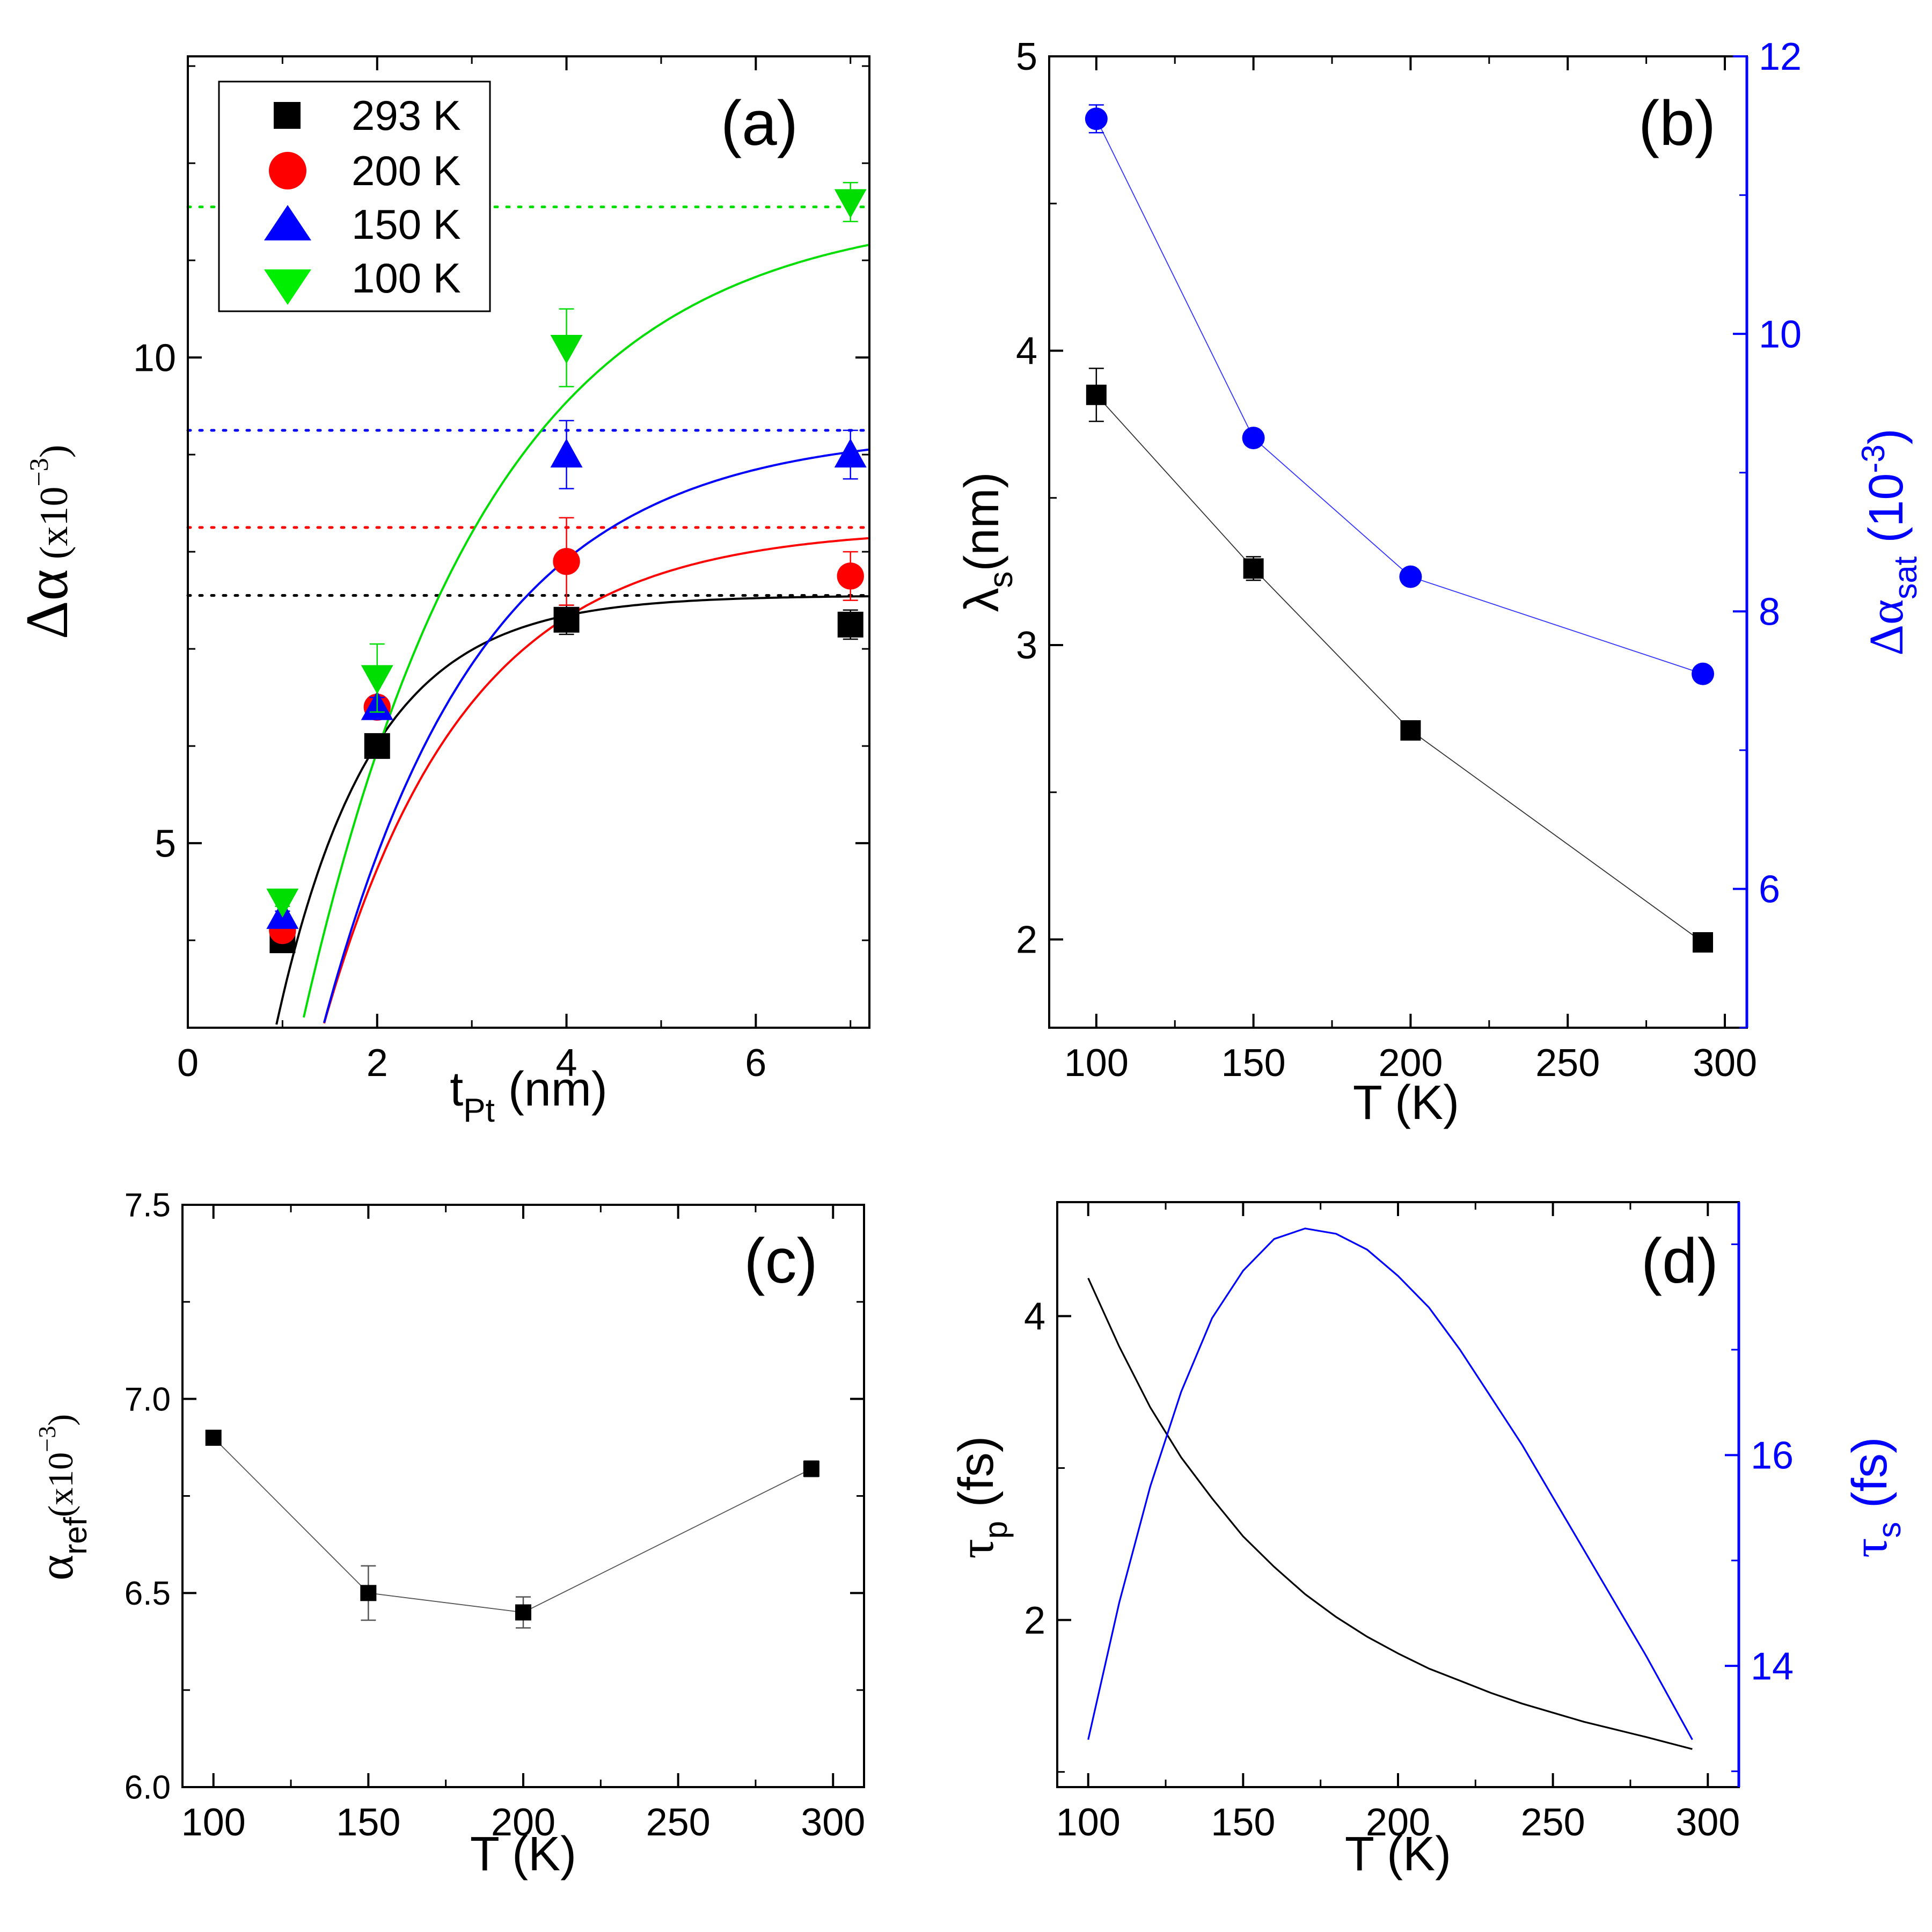  I want to click on panel-d-y2label: τs (fs), so click(1874, 1497).